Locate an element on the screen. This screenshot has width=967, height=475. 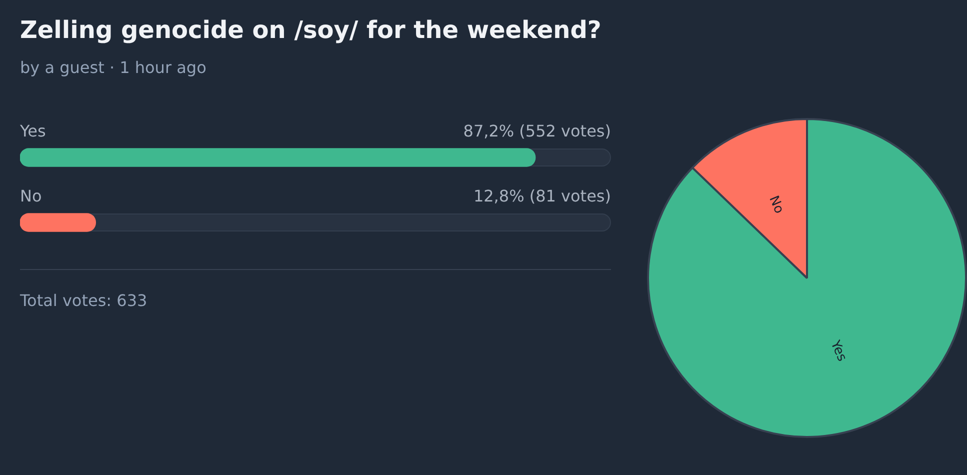
text: Total votes: 633 is located at coordinates (84, 300).